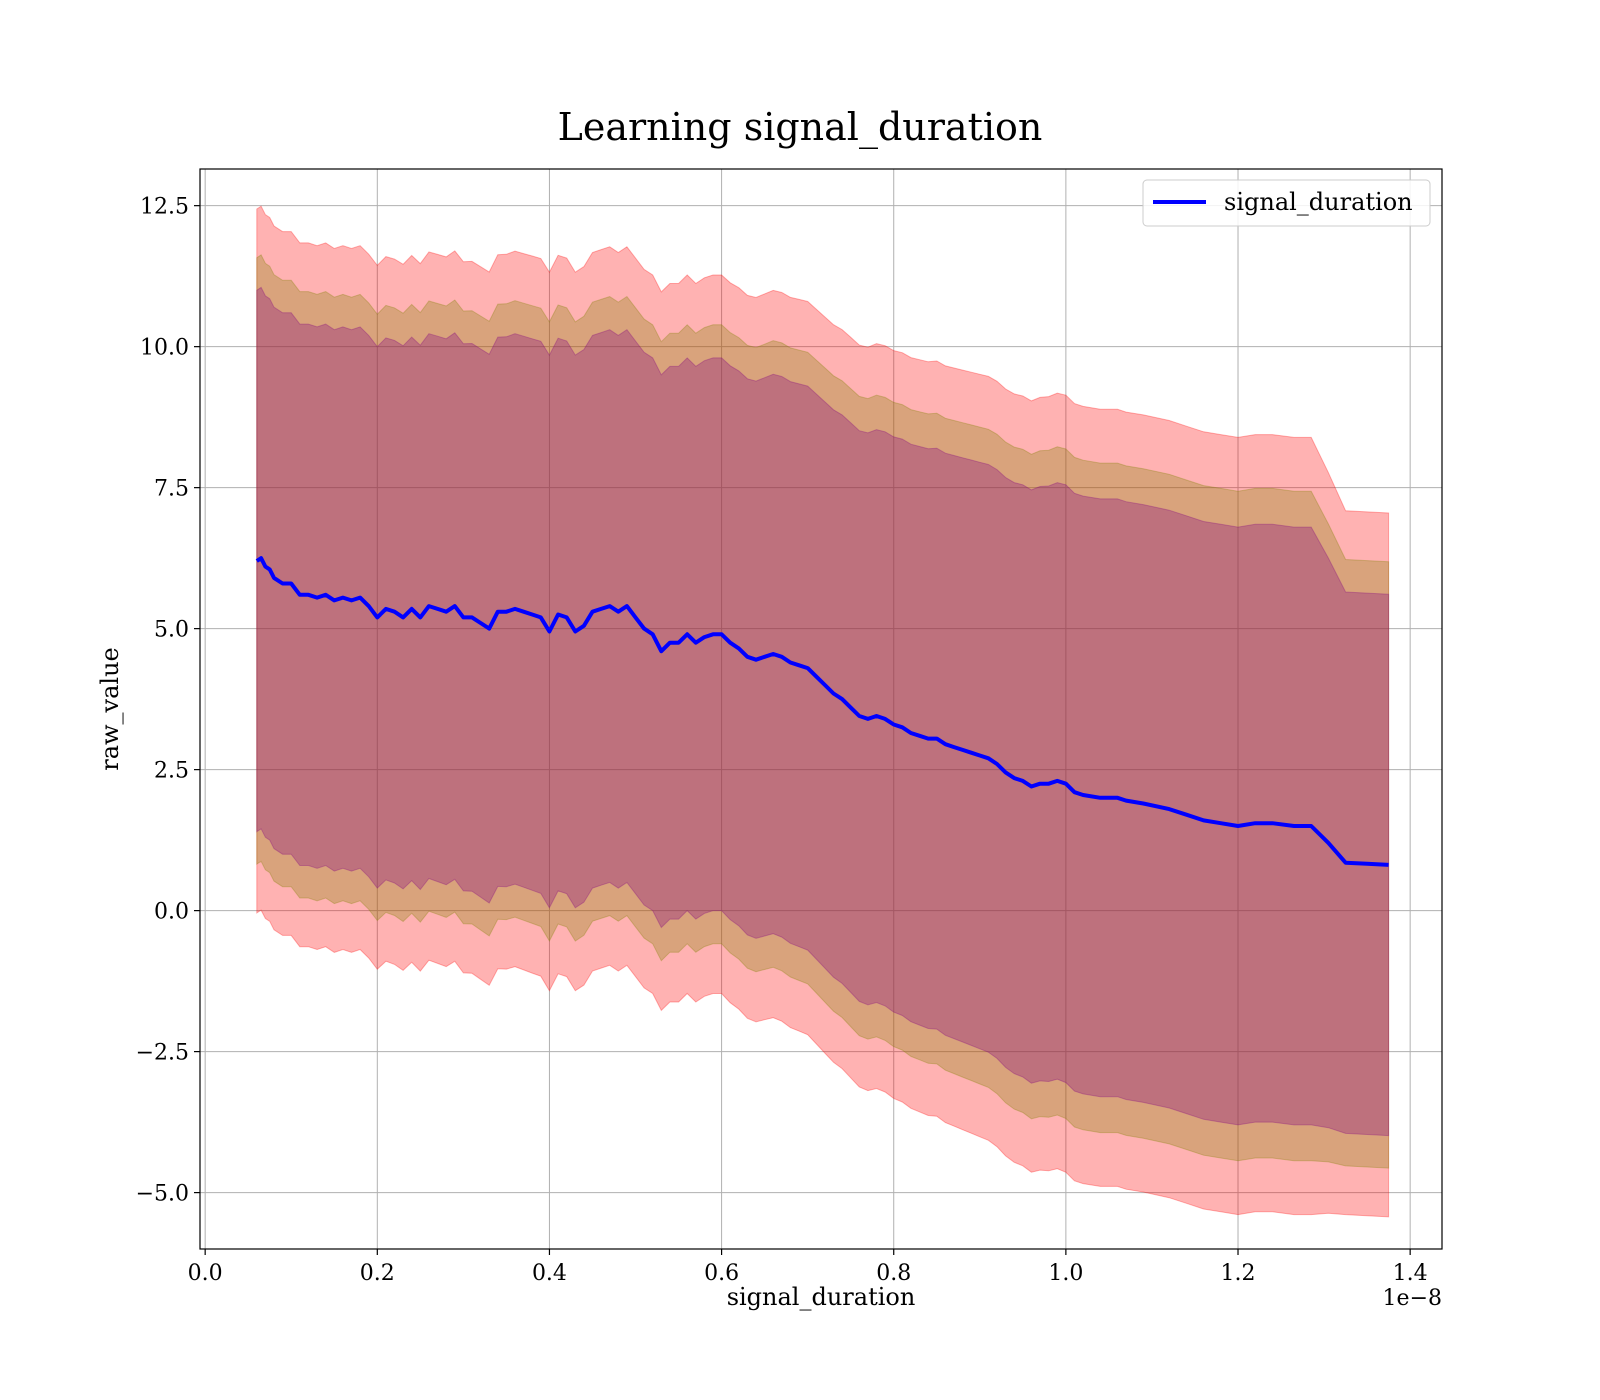 The height and width of the screenshot is (1400, 1600). I want to click on x-tick-label: 0.8, so click(893, 1273).